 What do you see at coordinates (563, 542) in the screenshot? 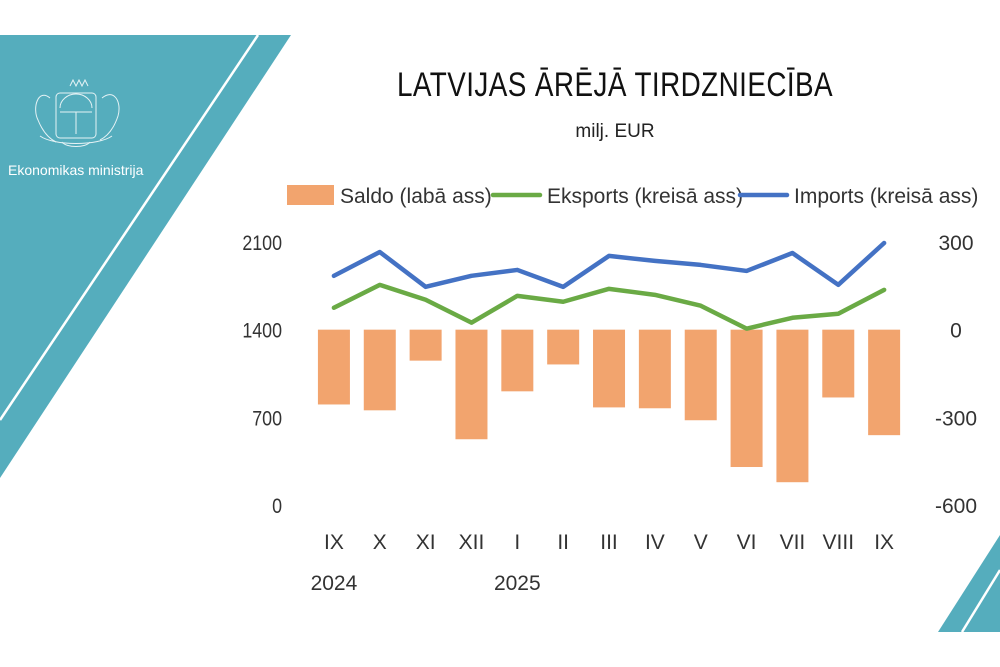
I see `x-axis-tick: II` at bounding box center [563, 542].